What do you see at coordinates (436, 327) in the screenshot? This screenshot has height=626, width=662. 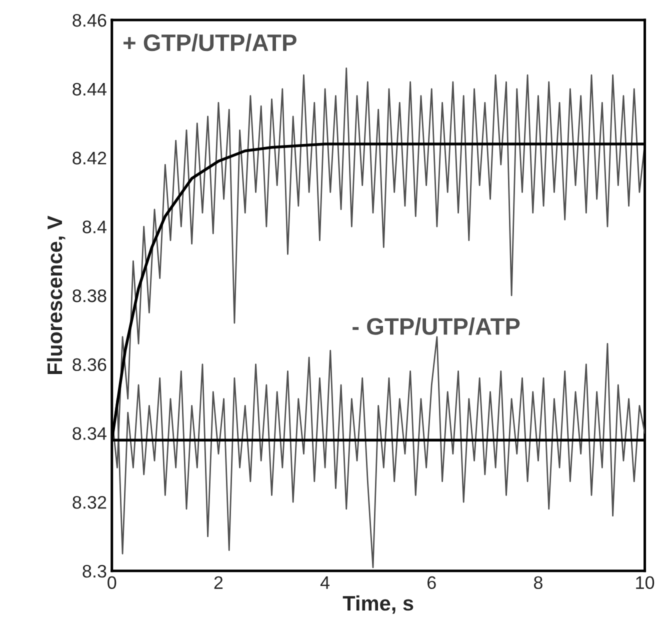 I see `annotation: - GTP/UTP/ATP` at bounding box center [436, 327].